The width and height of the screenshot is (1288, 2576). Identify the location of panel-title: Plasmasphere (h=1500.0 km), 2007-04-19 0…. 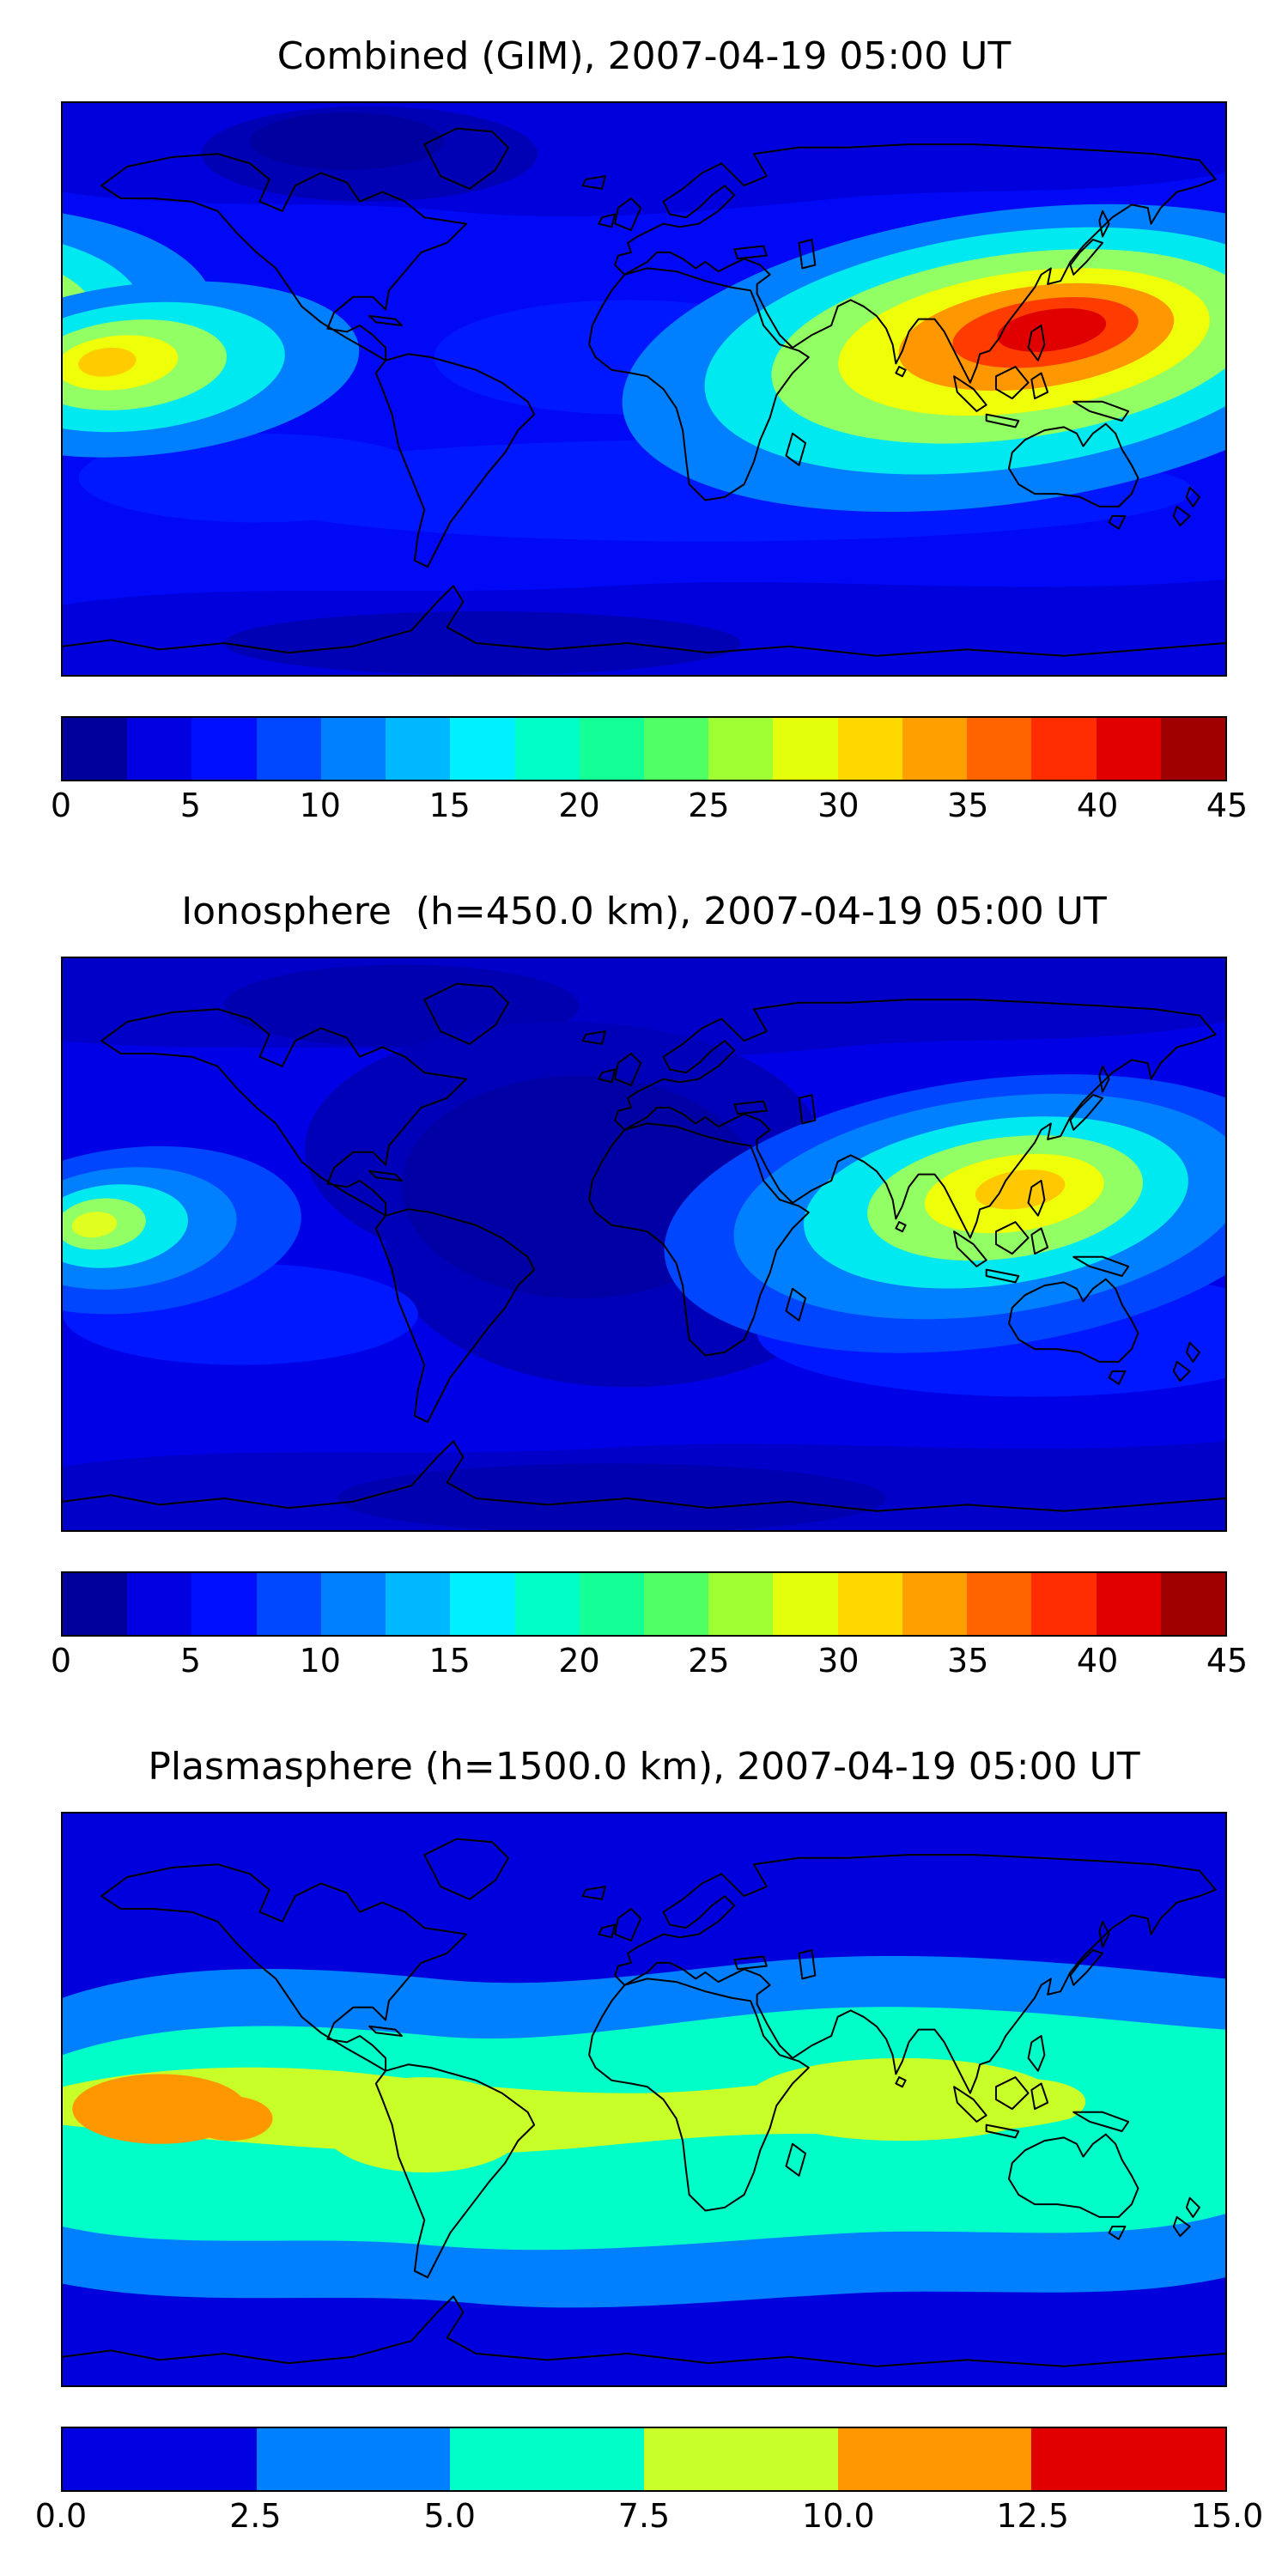
(644, 1767).